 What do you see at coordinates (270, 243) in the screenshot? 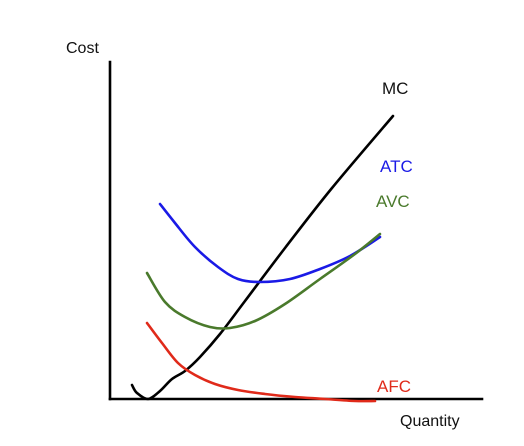
I see `atc-curve` at bounding box center [270, 243].